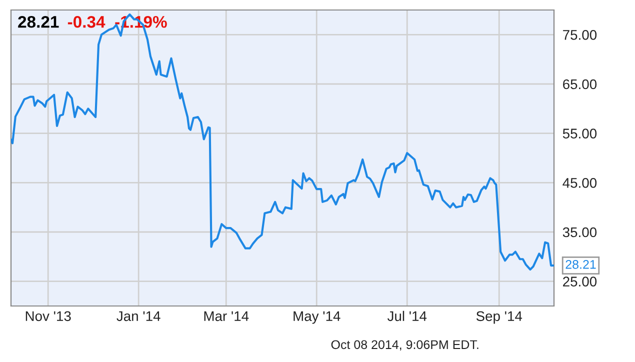  What do you see at coordinates (580, 281) in the screenshot?
I see `y-tick-label: 25.00` at bounding box center [580, 281].